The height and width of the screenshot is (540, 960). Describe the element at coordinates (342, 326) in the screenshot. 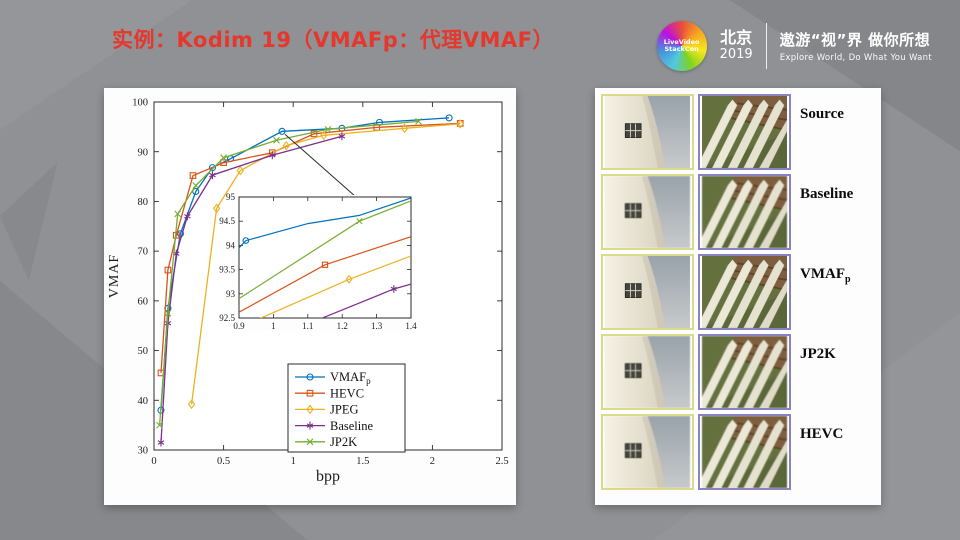

I see `svg-text: 1.2` at that location.